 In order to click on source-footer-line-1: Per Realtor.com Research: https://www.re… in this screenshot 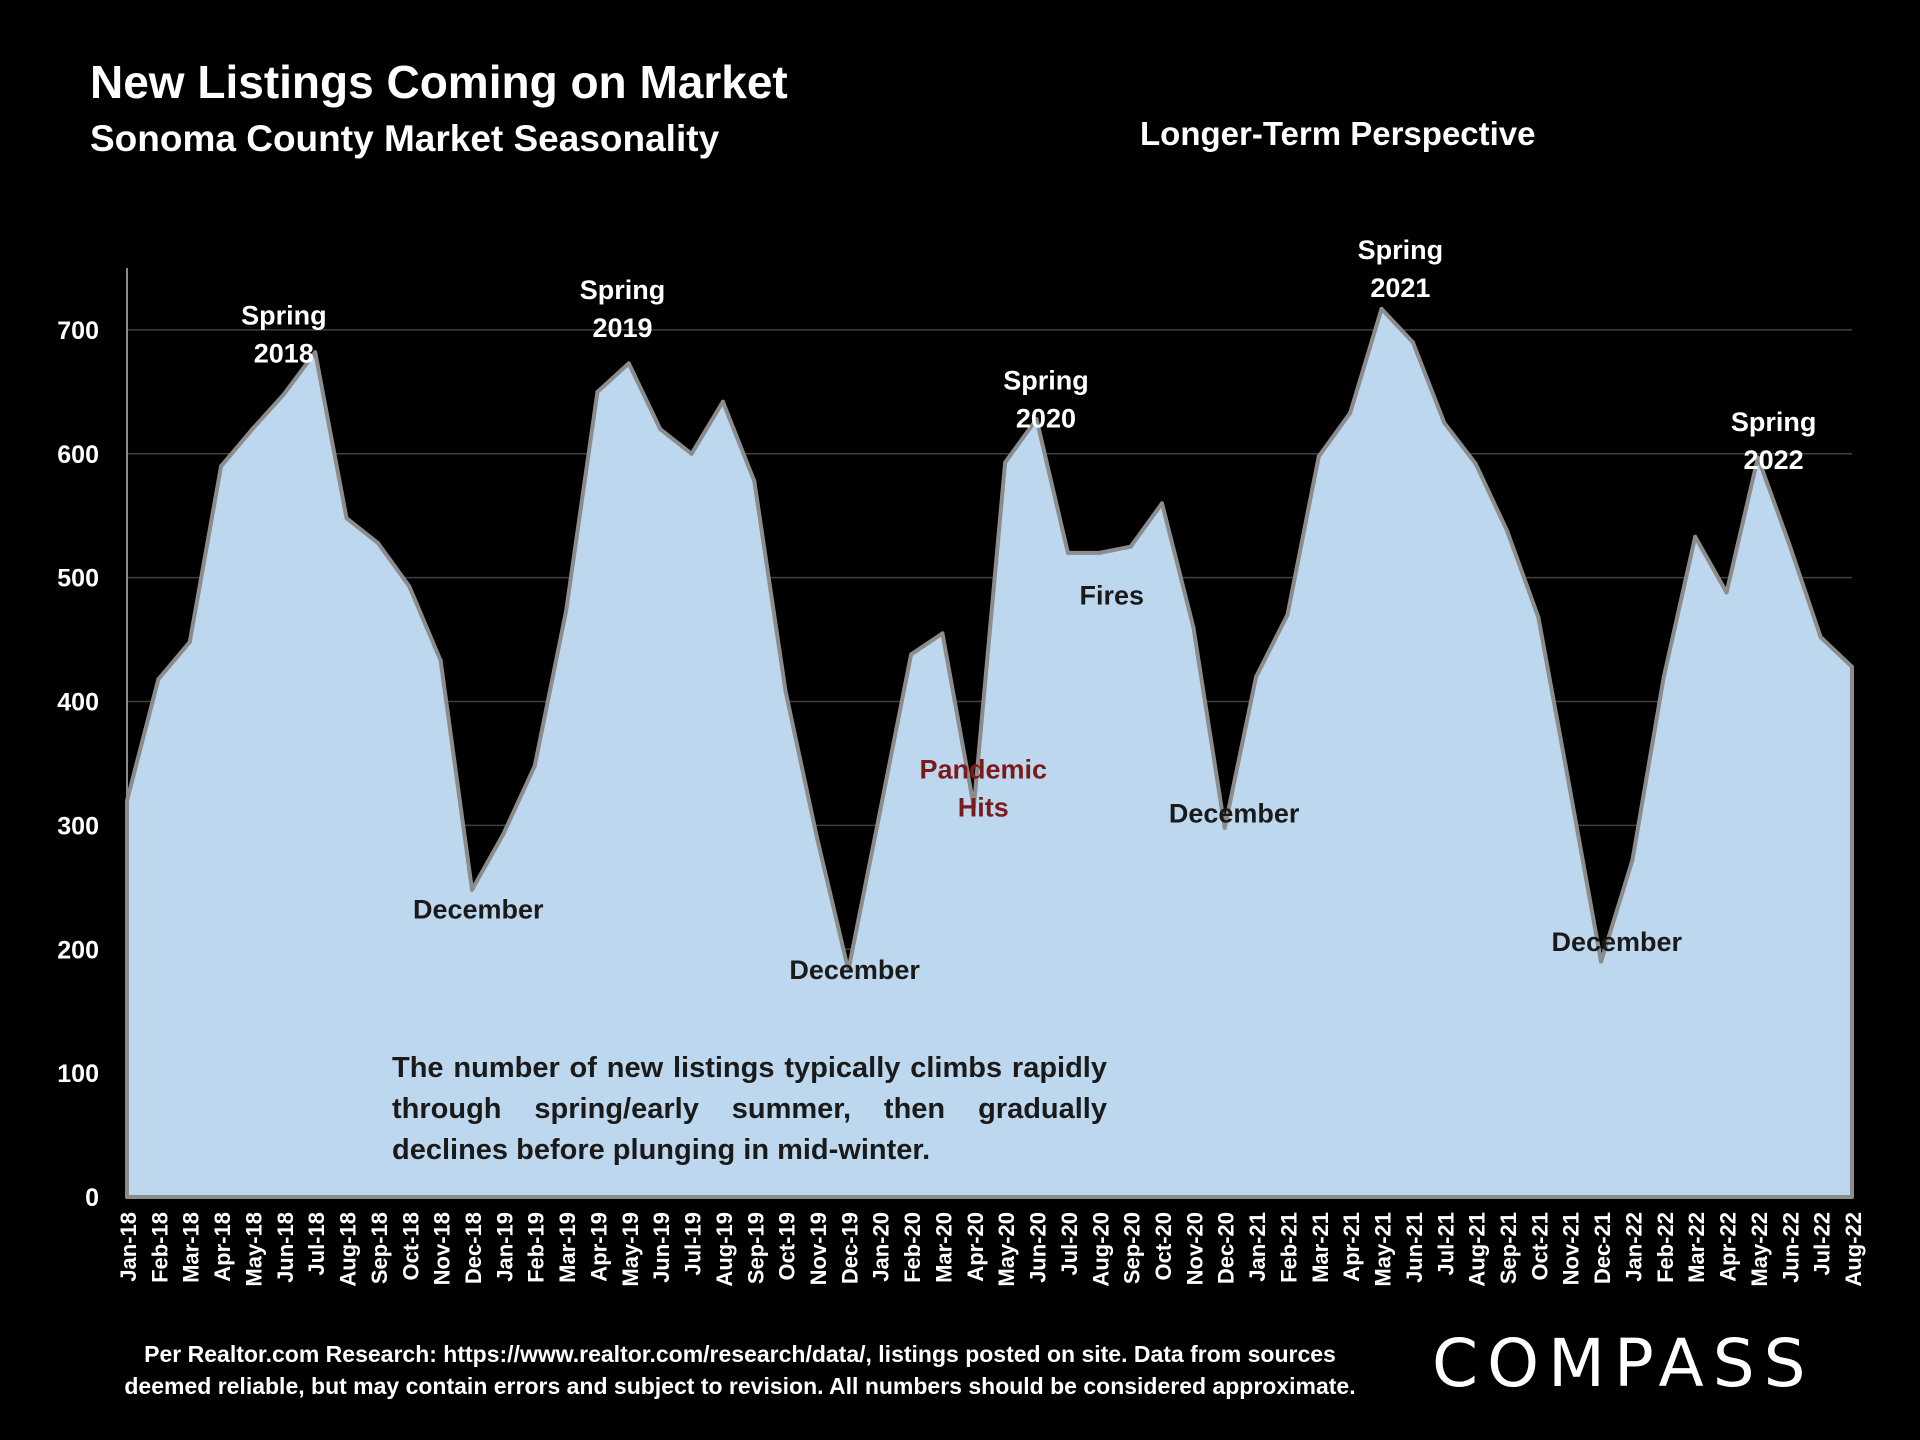, I will do `click(740, 1354)`.